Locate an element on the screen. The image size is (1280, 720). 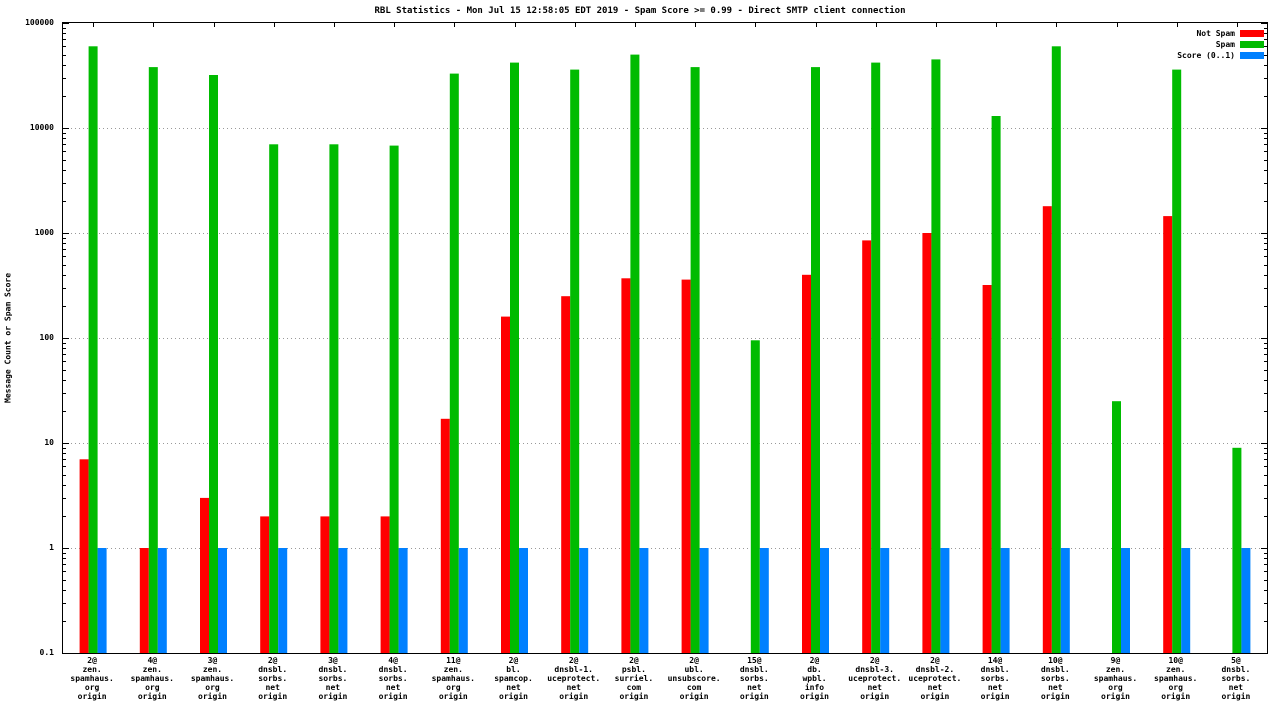
x-tick-label: 14@ dnsbl. sorbs. net origin is located at coordinates (995, 678).